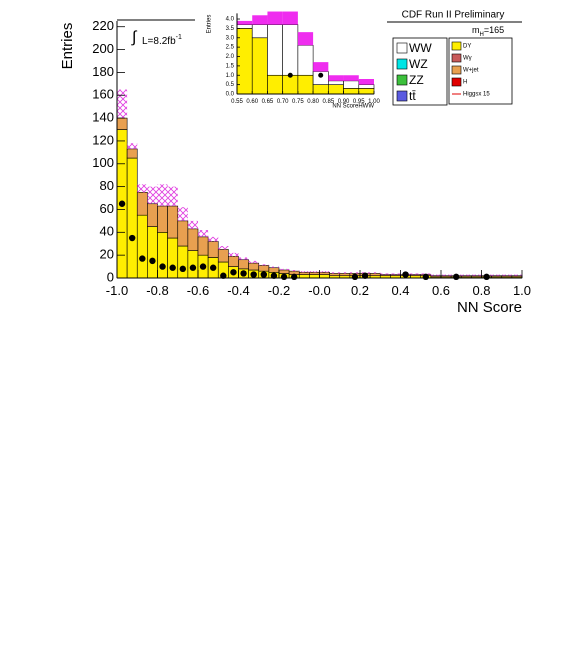 This screenshot has width=567, height=667. I want to click on x-tick-label: -1.0, so click(117, 290).